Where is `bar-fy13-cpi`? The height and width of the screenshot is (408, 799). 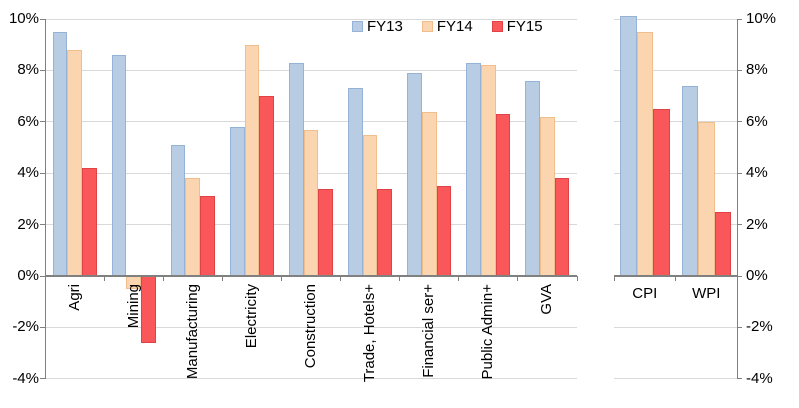
bar-fy13-cpi is located at coordinates (628, 146).